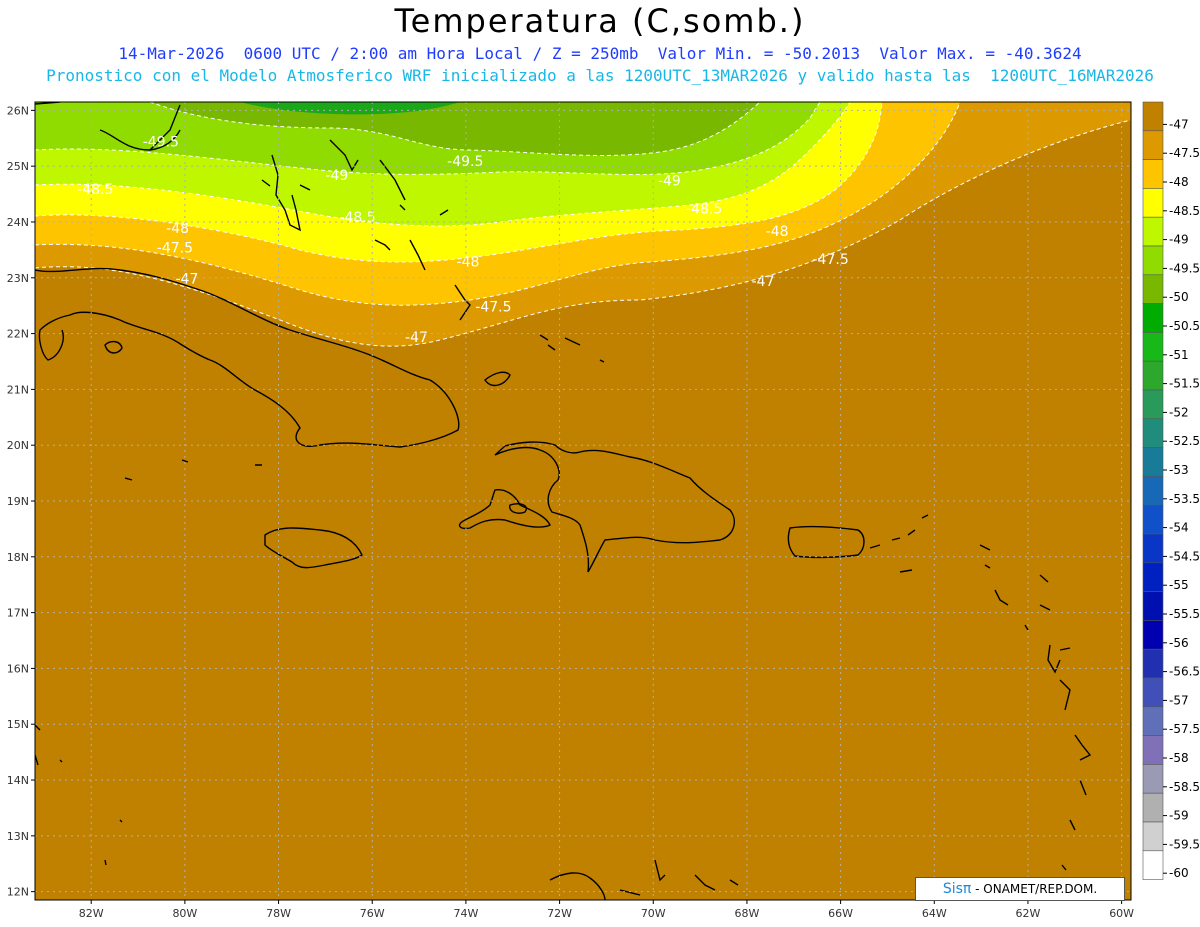 This screenshot has height=927, width=1200. I want to click on colorbar-label: -54.5, so click(1184, 556).